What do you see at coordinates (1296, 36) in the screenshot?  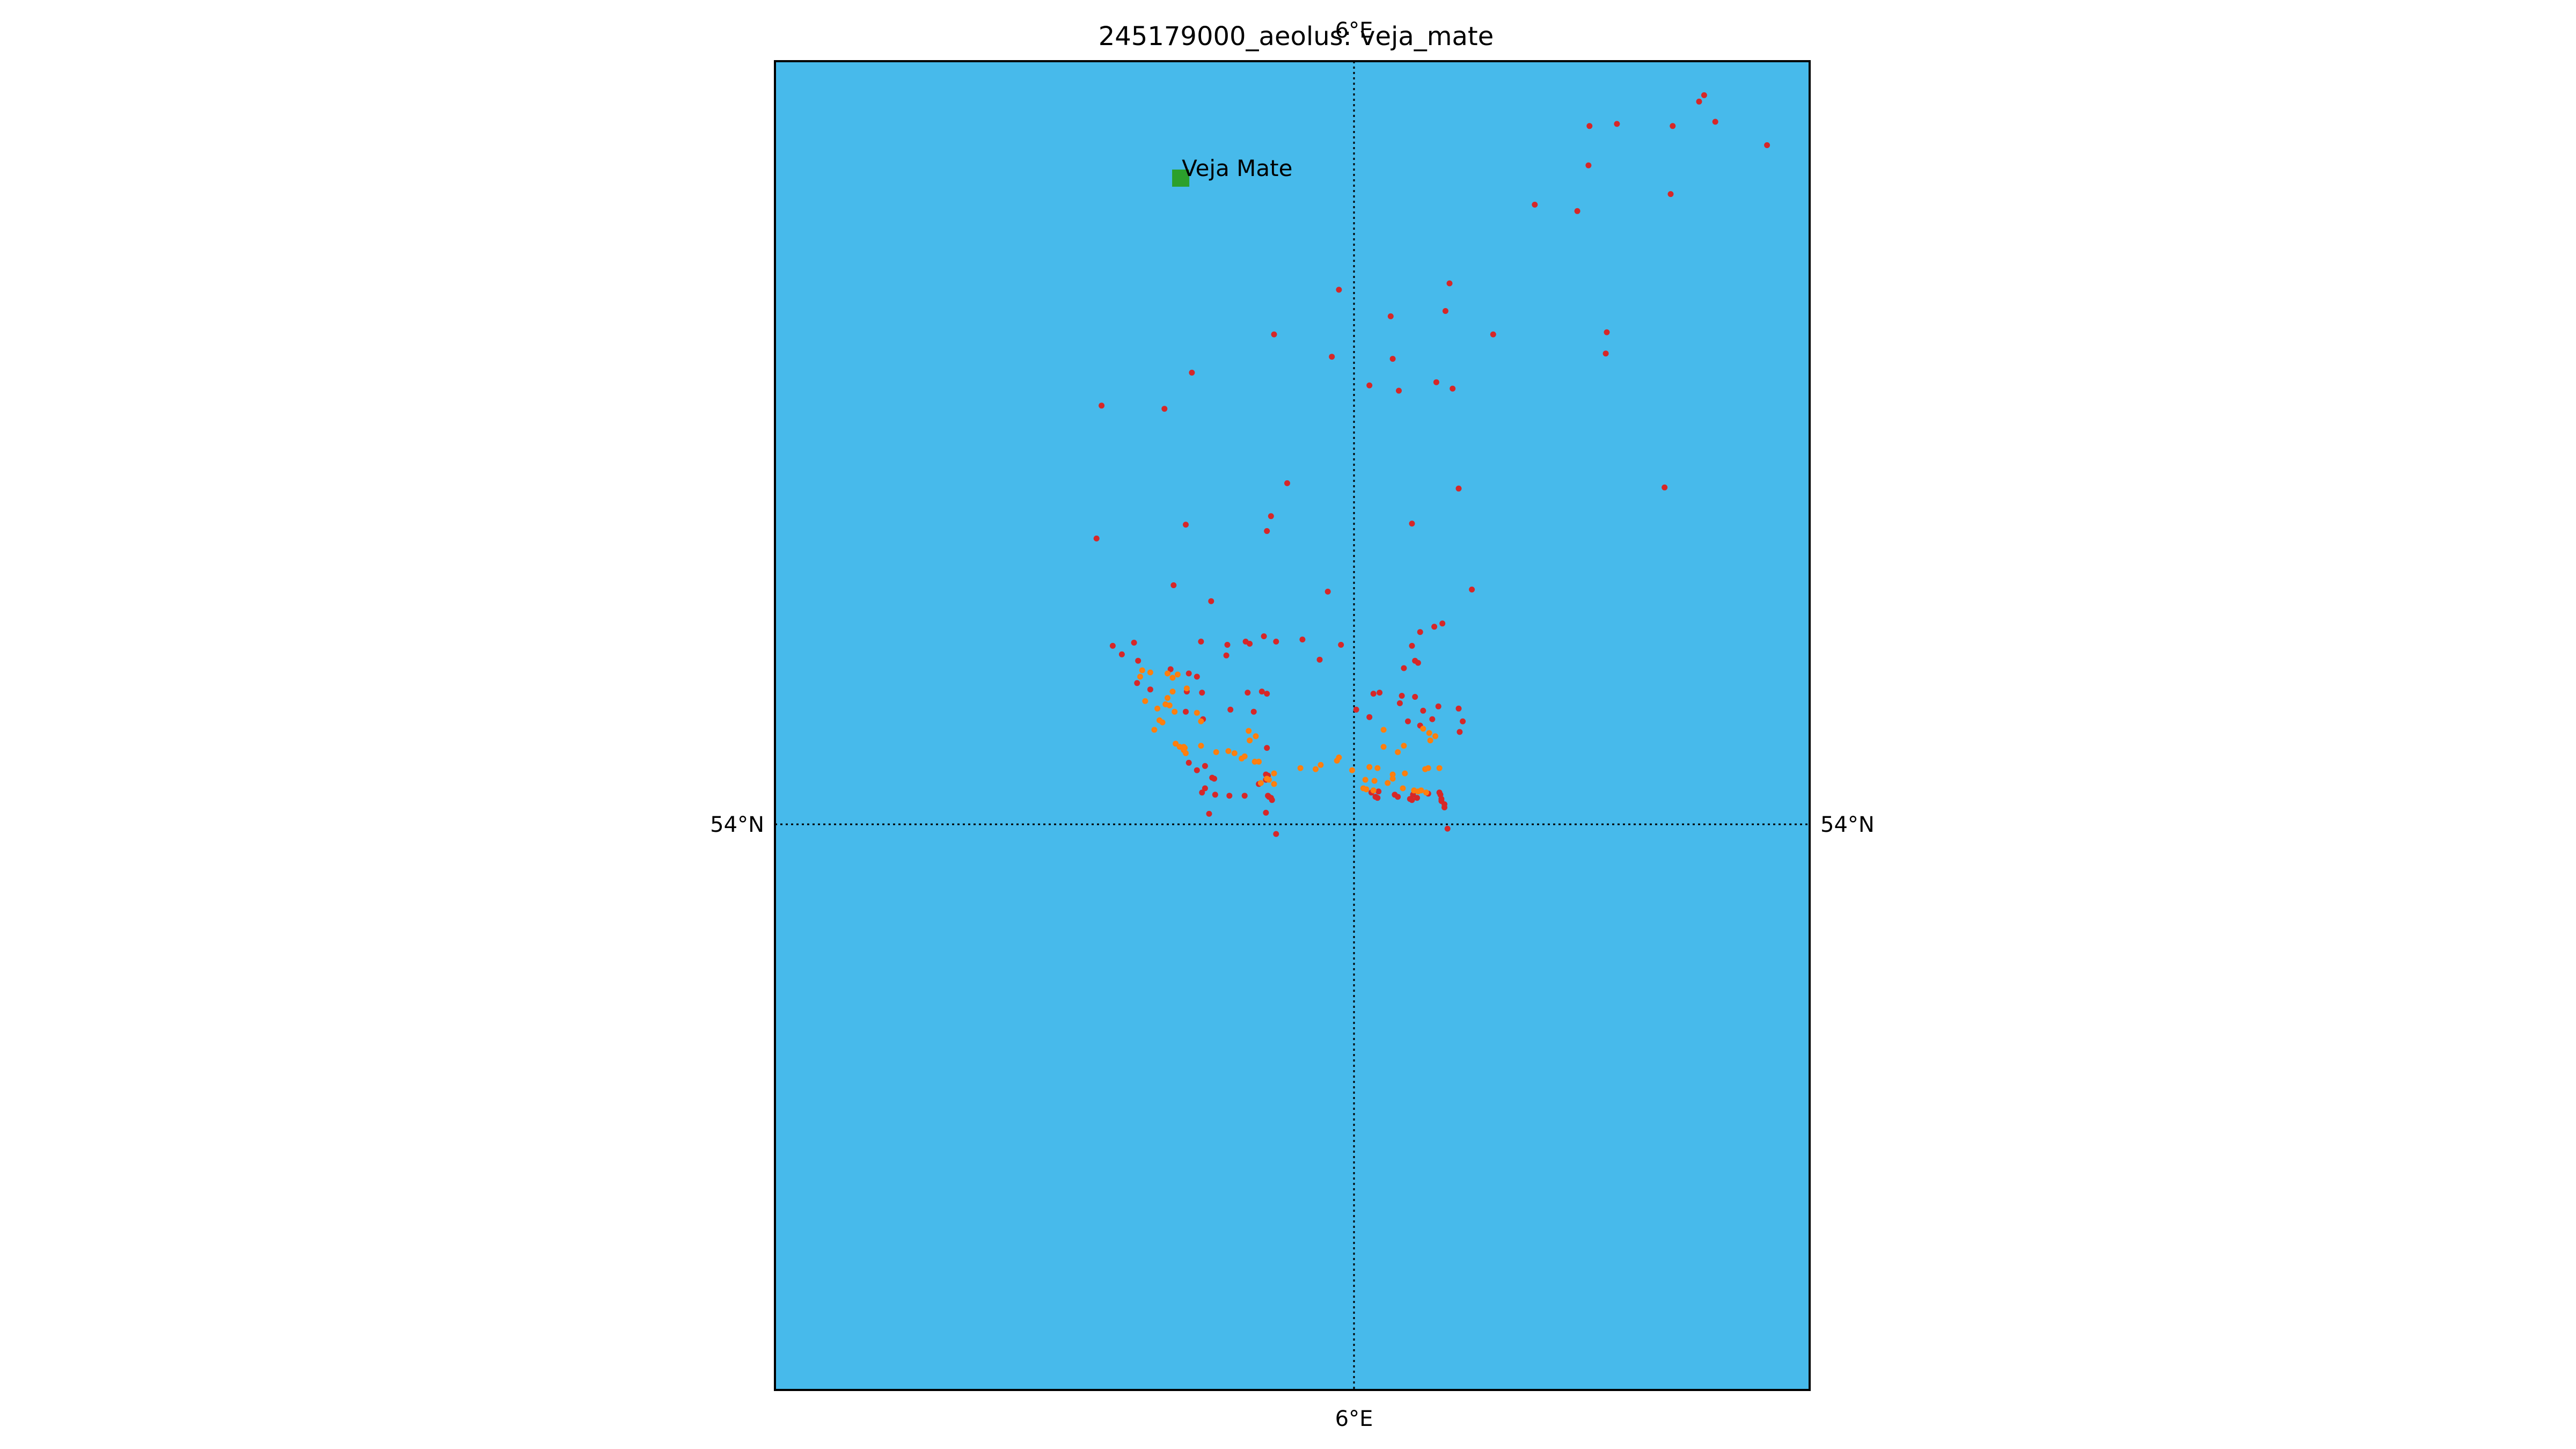 I see `chart-title: 245179000_aeolus: veja_mate` at bounding box center [1296, 36].